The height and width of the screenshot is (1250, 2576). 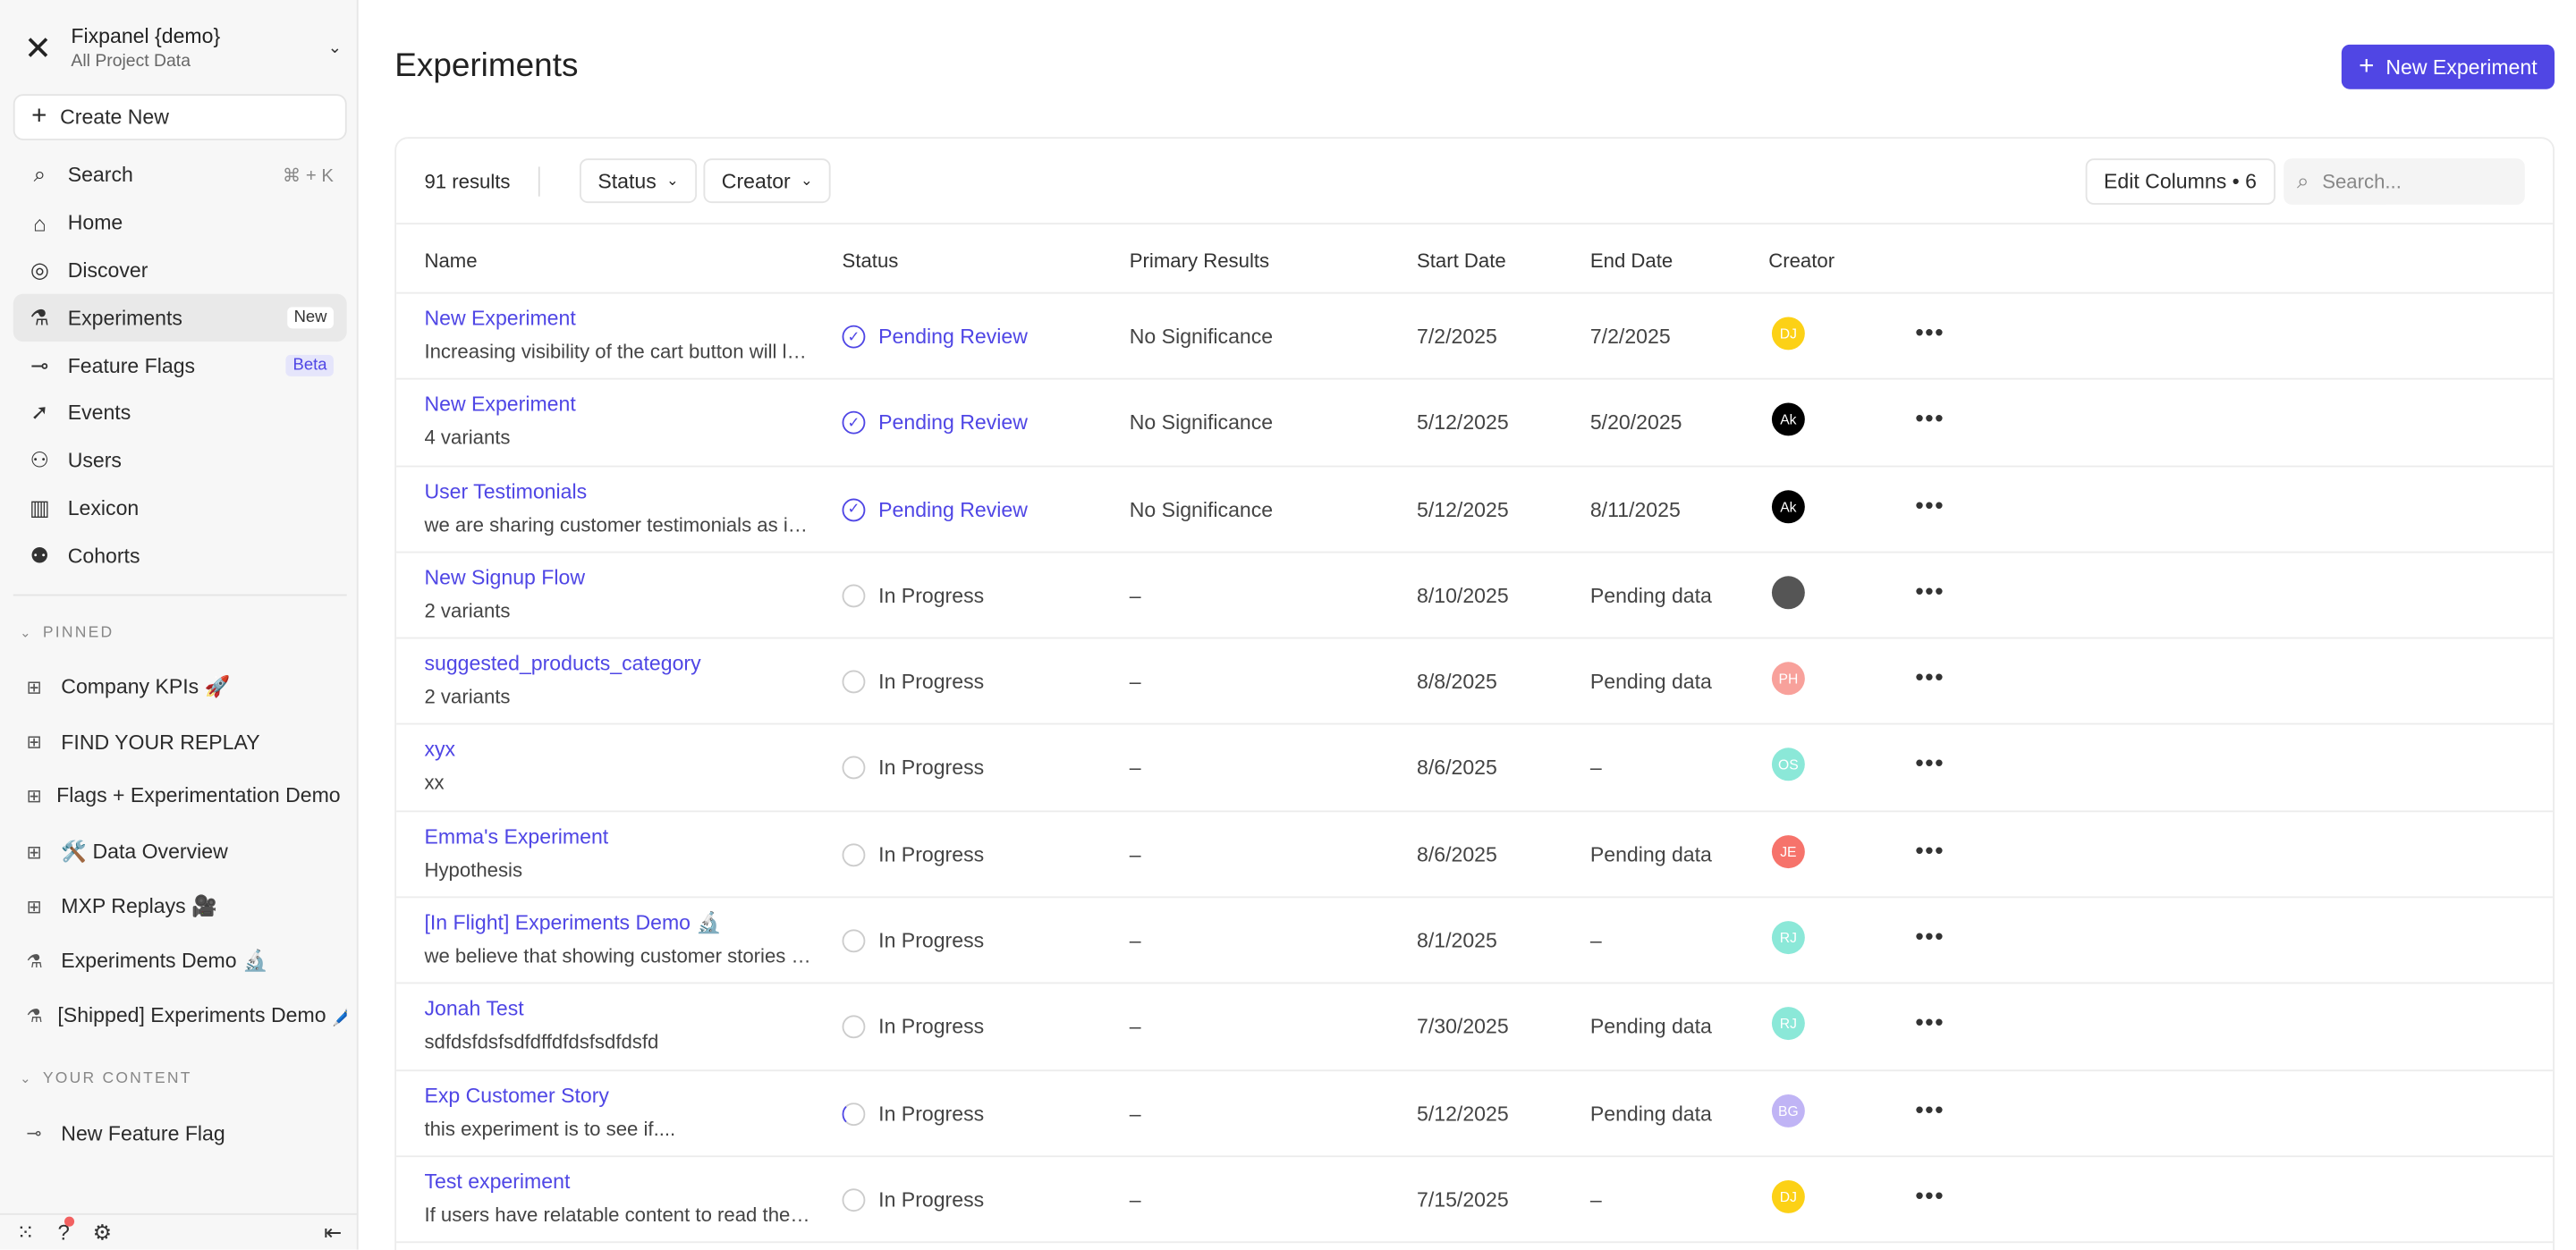 I want to click on edit-columns-button: Edit Columns • 6, so click(x=2180, y=182).